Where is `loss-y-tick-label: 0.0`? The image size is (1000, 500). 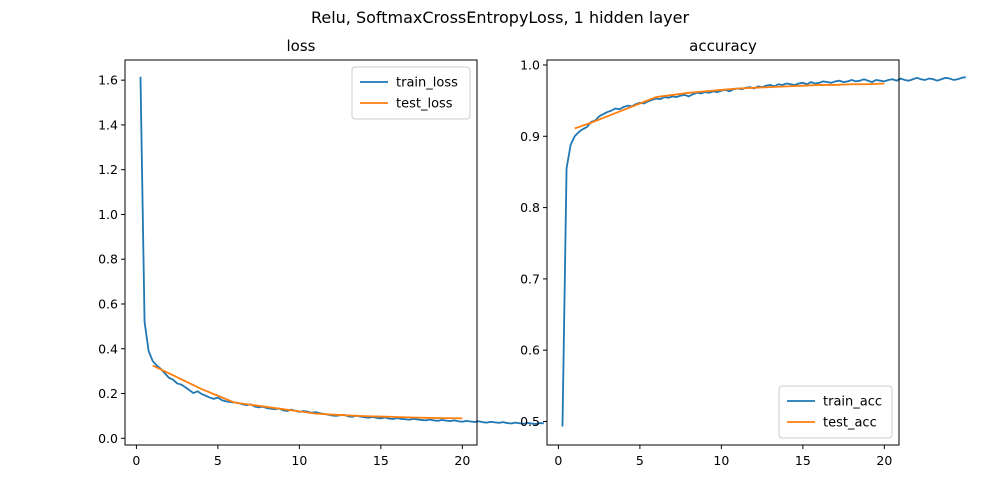
loss-y-tick-label: 0.0 is located at coordinates (108, 438).